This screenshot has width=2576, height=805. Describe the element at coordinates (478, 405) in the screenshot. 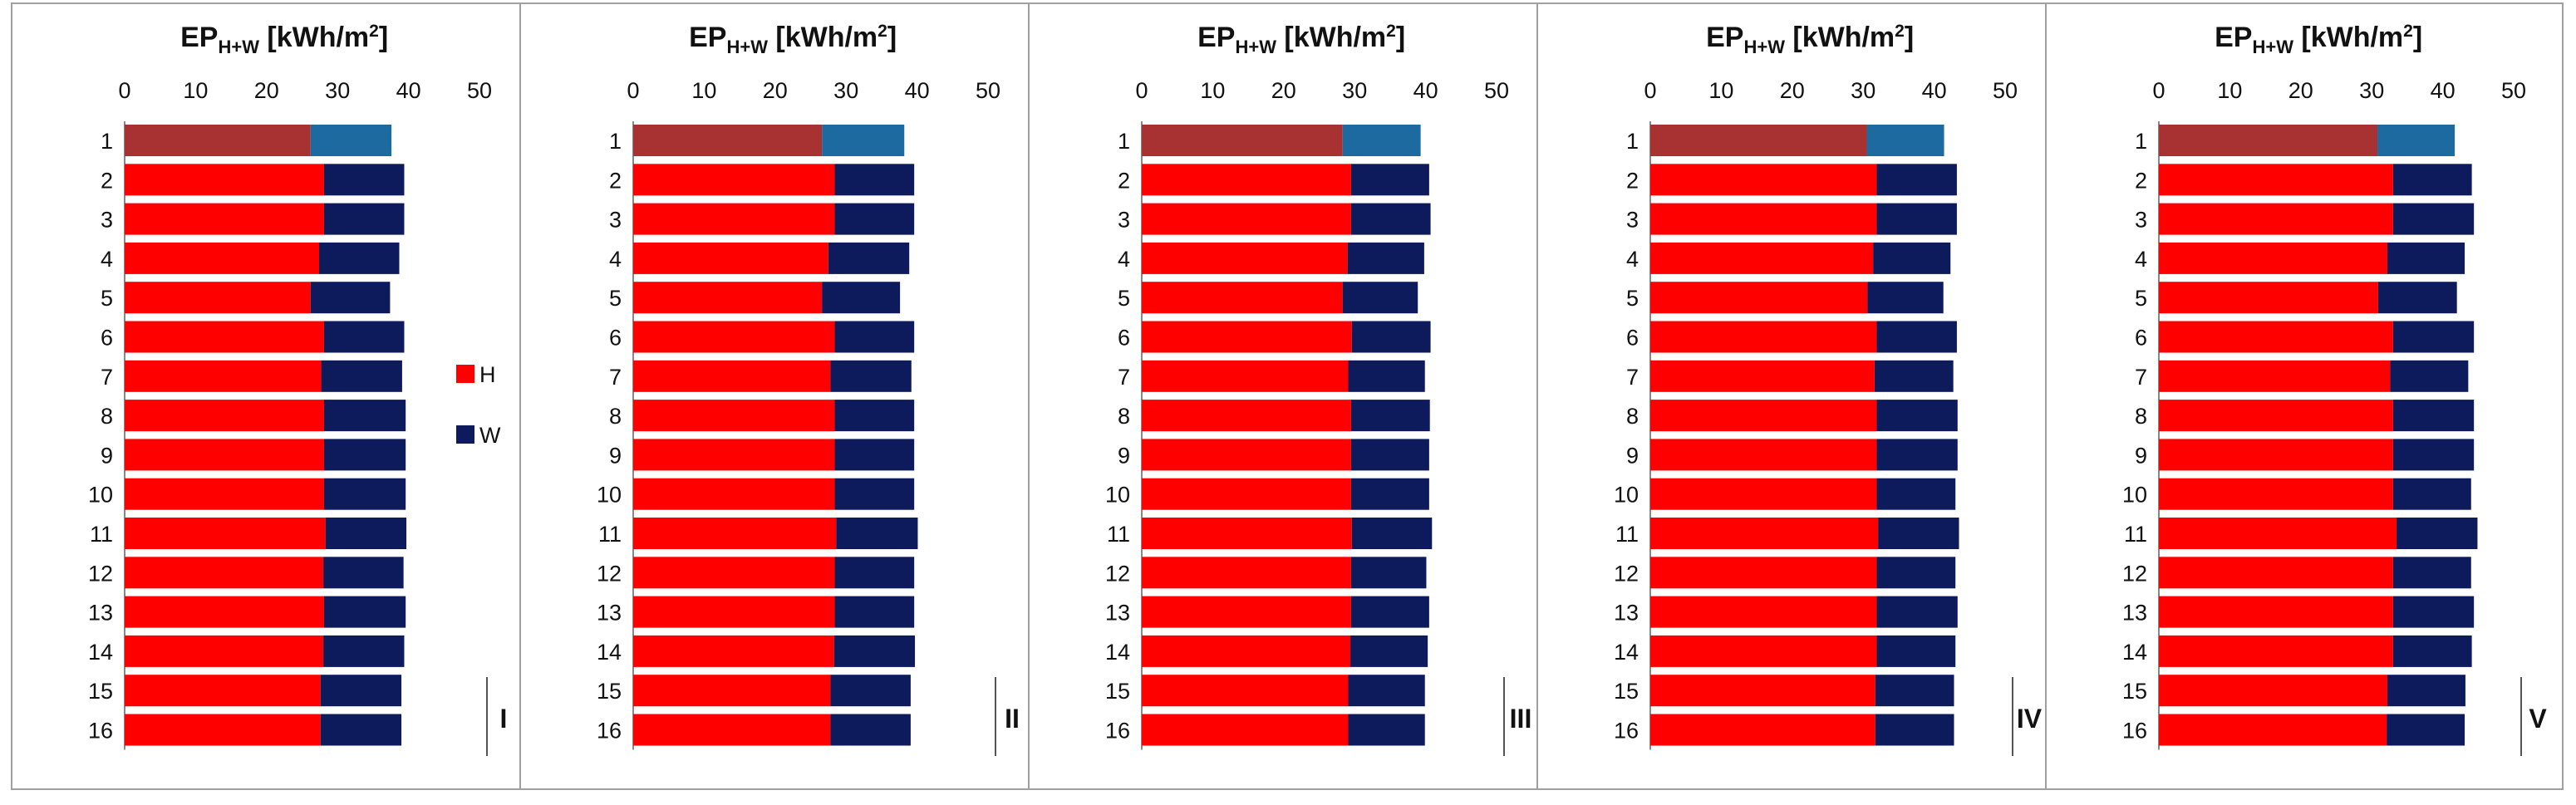

I see `legend: HW` at that location.